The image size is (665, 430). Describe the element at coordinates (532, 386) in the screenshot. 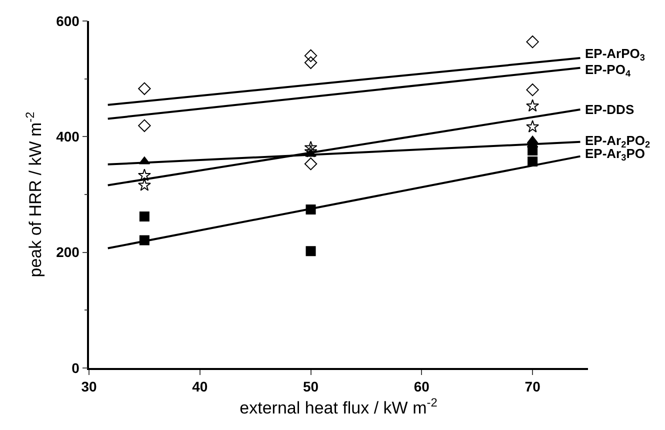

I see `x-tick-label: 70` at that location.